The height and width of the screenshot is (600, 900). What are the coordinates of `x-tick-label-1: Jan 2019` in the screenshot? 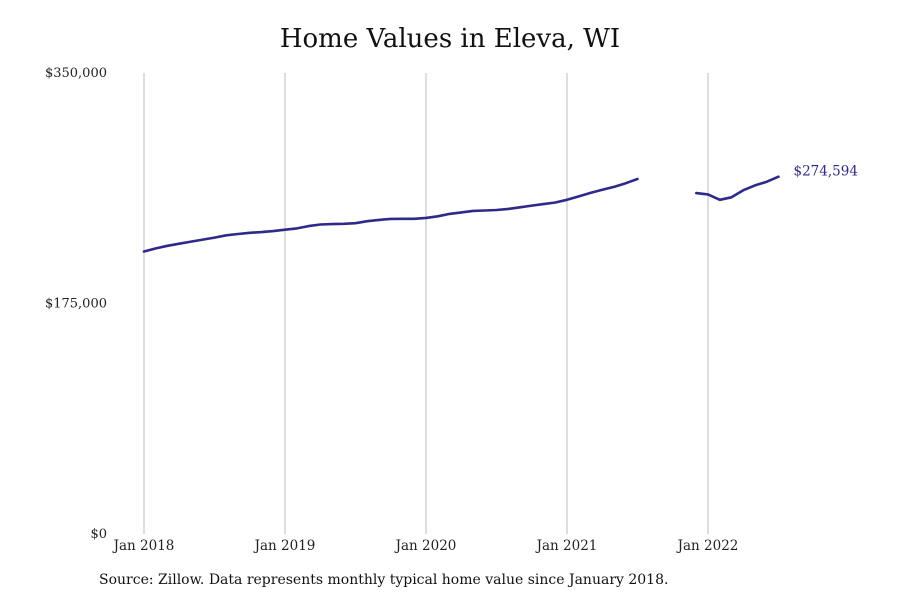 It's located at (284, 546).